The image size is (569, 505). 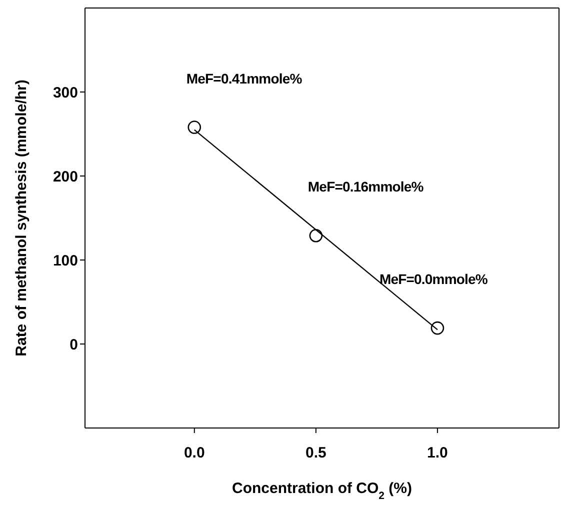 I want to click on annotation: MeF=0.16mmole%, so click(x=366, y=186).